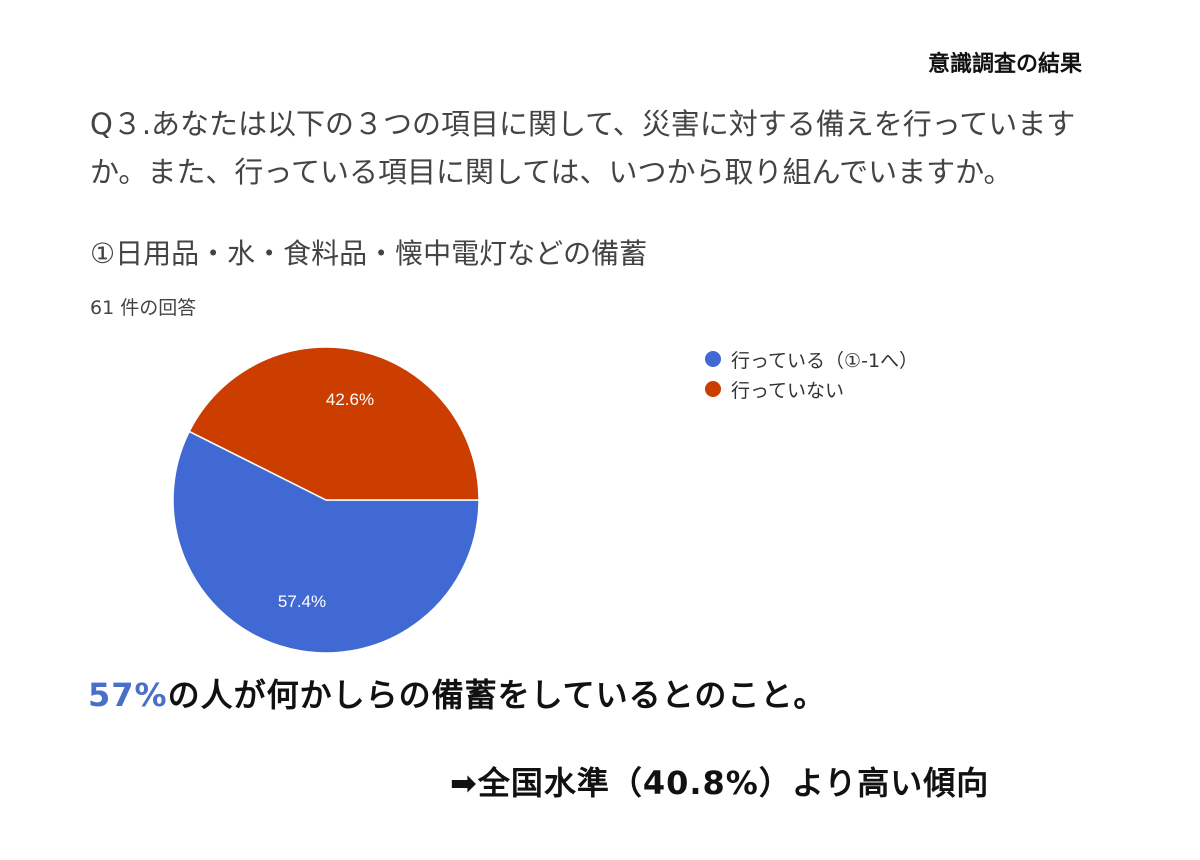  Describe the element at coordinates (302, 601) in the screenshot. I see `pie-label-doing: 57.4%` at that location.